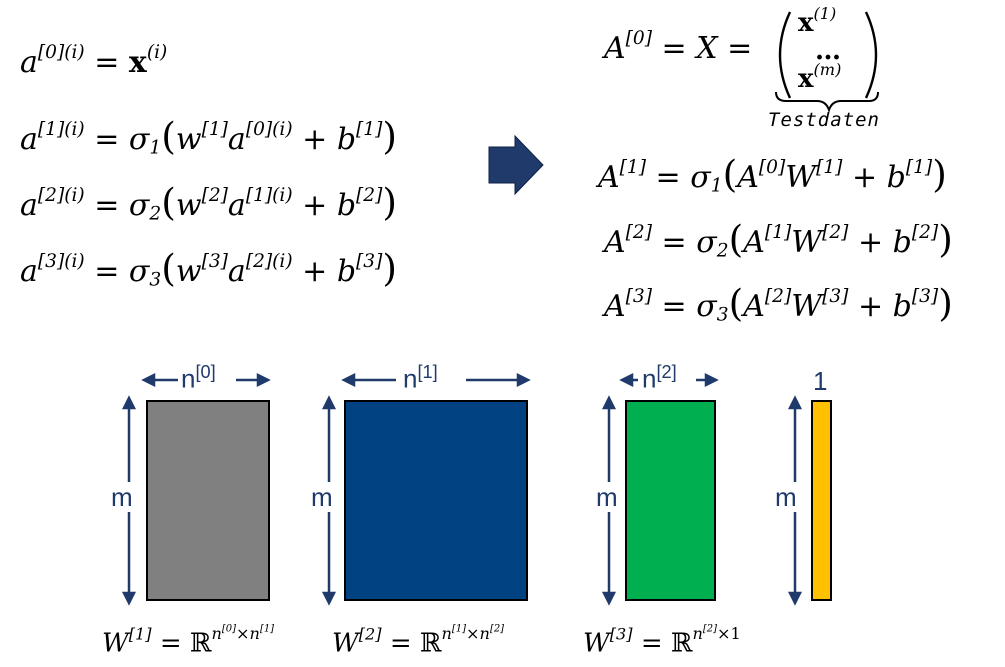  I want to click on width-label-0: n[0], so click(198, 378).